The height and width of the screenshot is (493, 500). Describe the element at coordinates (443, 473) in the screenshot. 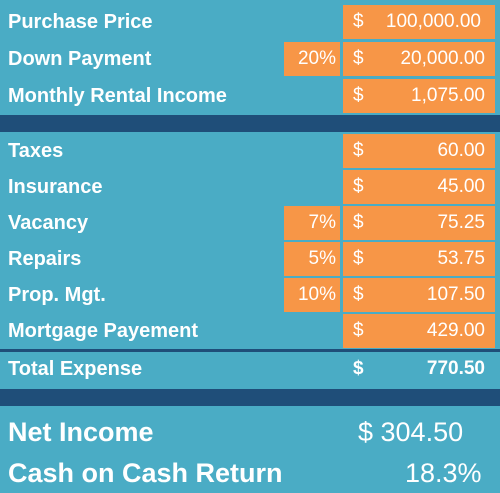

I see `value-cash-on-cash-return: 18.3%` at that location.